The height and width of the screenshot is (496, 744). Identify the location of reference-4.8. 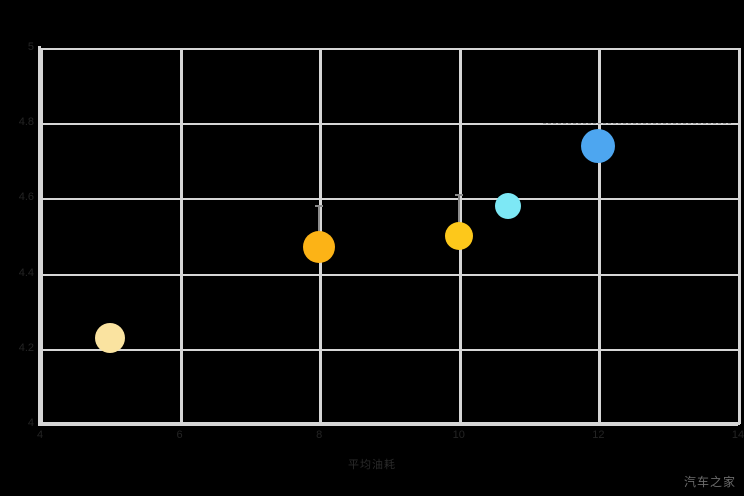
(637, 123).